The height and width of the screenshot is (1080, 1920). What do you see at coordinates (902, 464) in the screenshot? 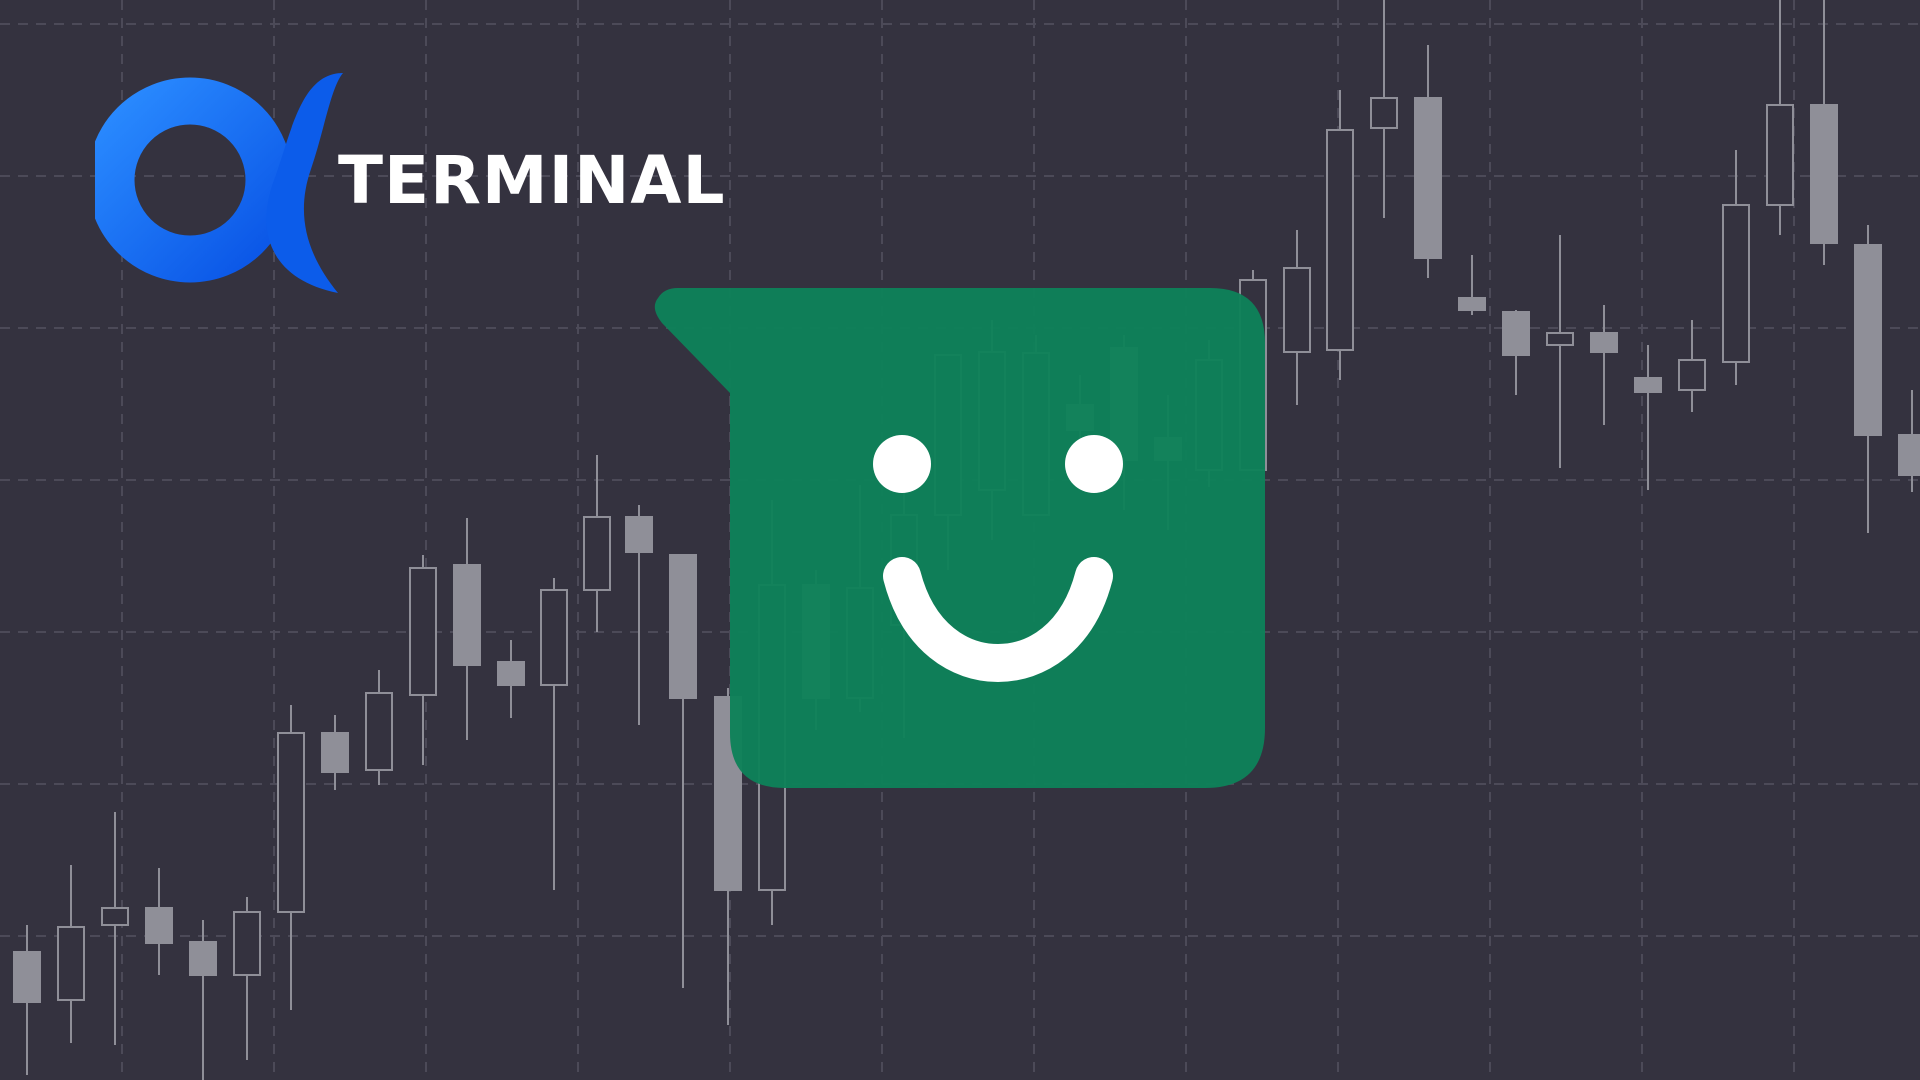
I see `left-eye` at bounding box center [902, 464].